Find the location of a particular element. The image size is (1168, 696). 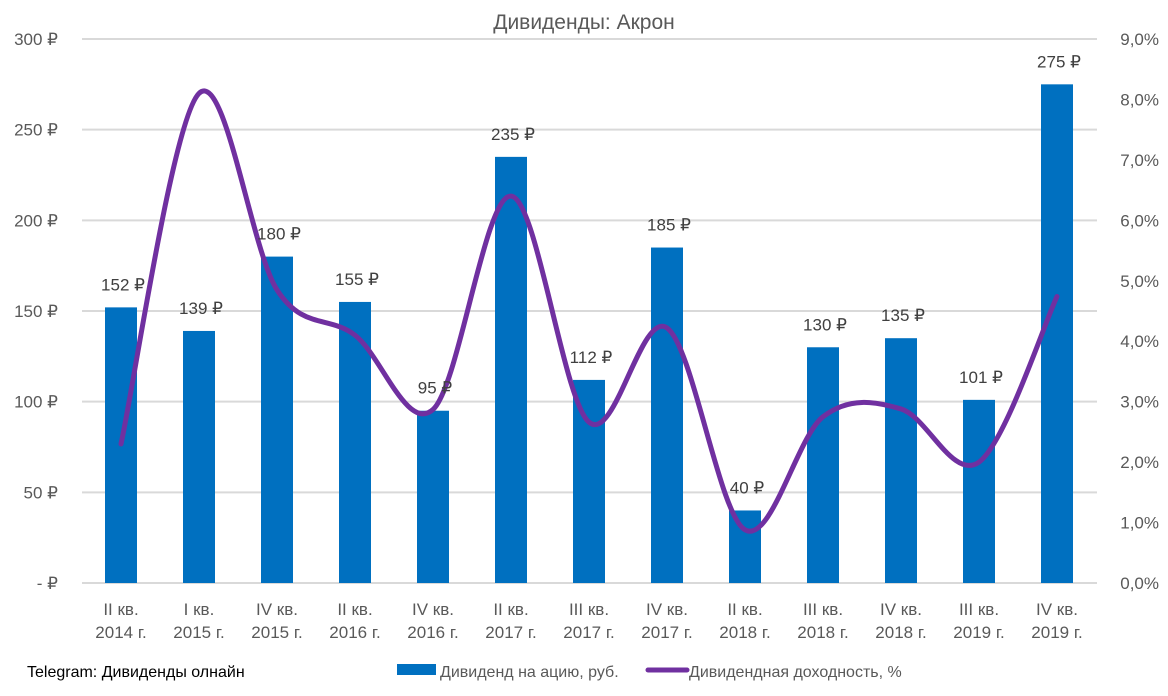

bar-data-label: 235 ₽ is located at coordinates (513, 134).